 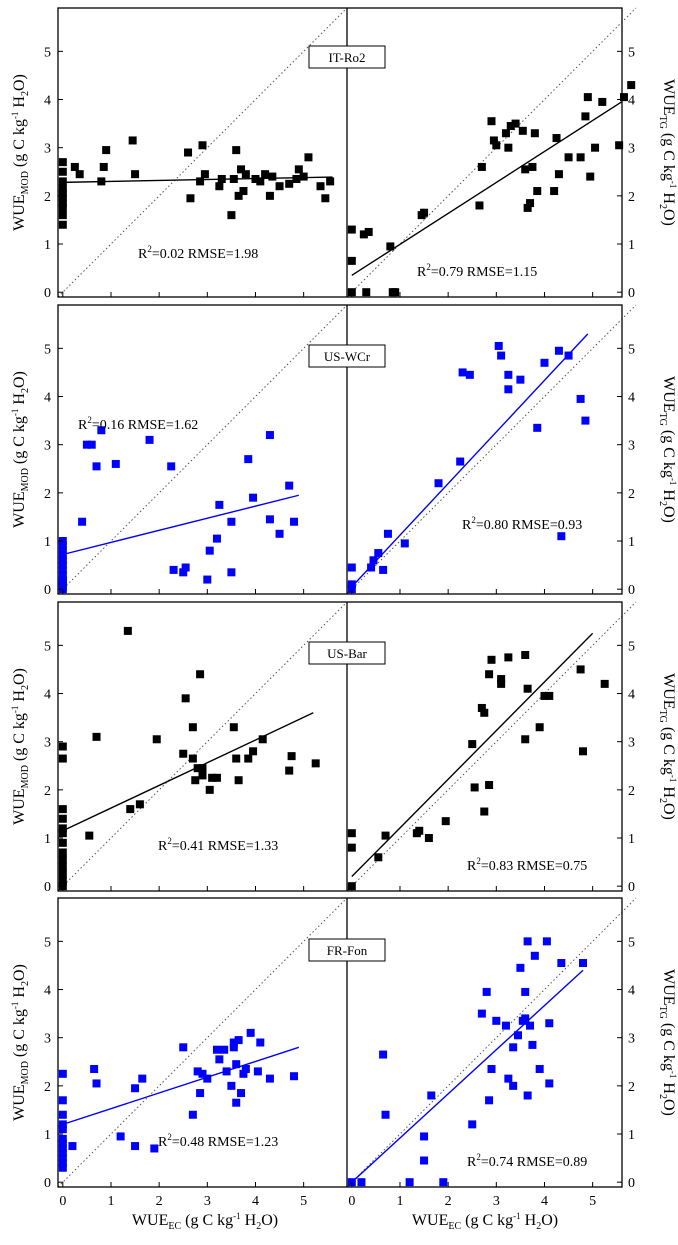 What do you see at coordinates (347, 950) in the screenshot?
I see `site-label: FR-Fon` at bounding box center [347, 950].